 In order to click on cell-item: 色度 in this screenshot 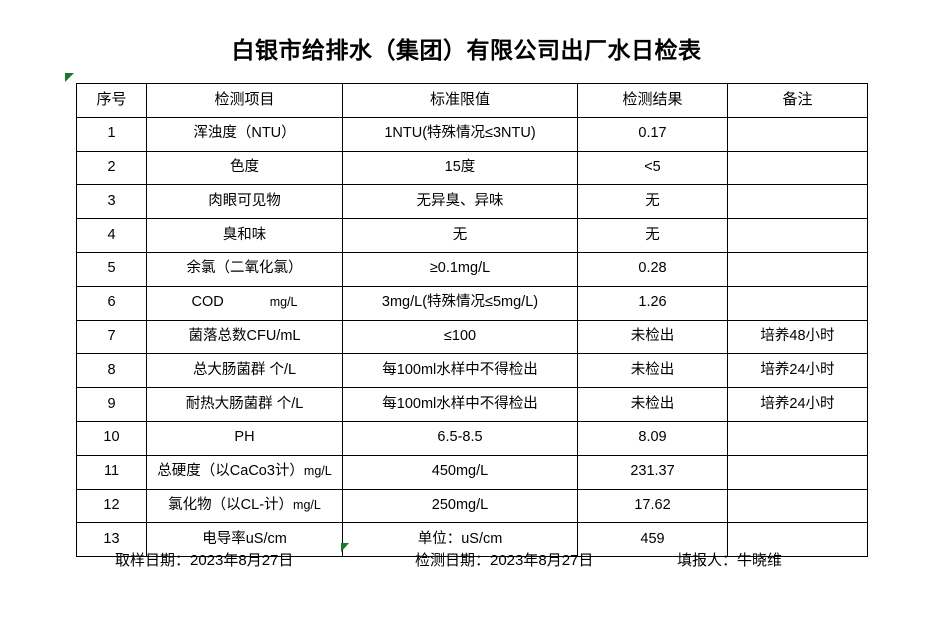, I will do `click(244, 168)`.